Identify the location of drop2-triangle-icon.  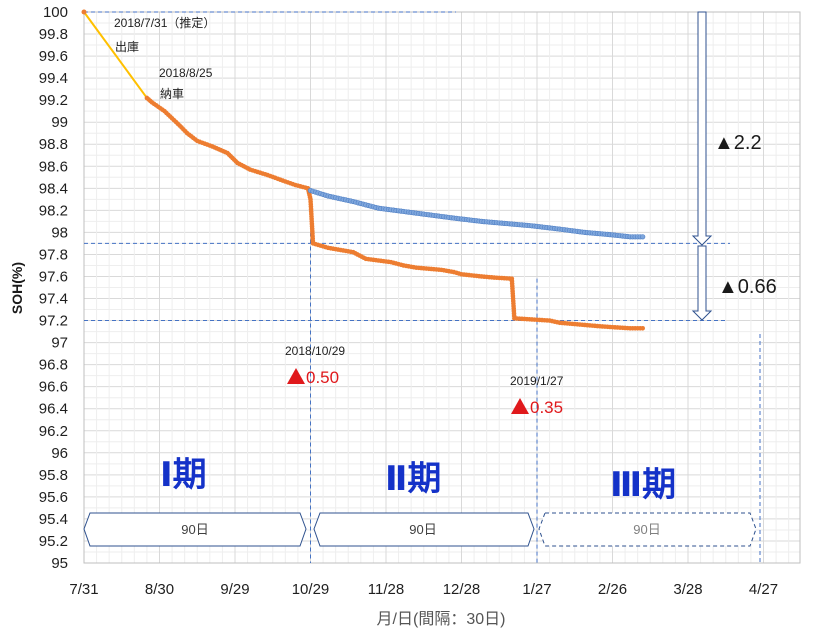
(520, 406).